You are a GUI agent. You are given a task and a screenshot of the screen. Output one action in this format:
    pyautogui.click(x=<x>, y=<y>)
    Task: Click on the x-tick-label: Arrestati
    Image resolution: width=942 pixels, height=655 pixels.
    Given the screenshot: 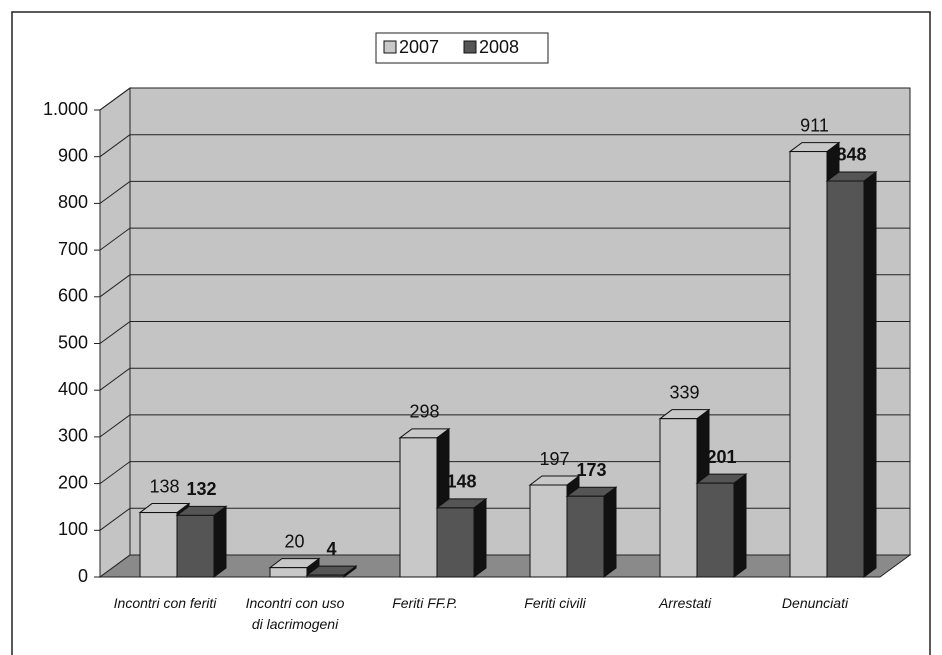 What is the action you would take?
    pyautogui.click(x=685, y=603)
    